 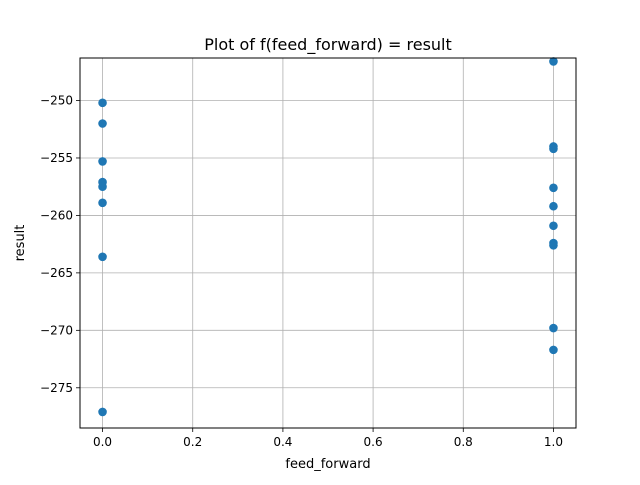 I want to click on x-tick-label: 0.8, so click(x=463, y=442).